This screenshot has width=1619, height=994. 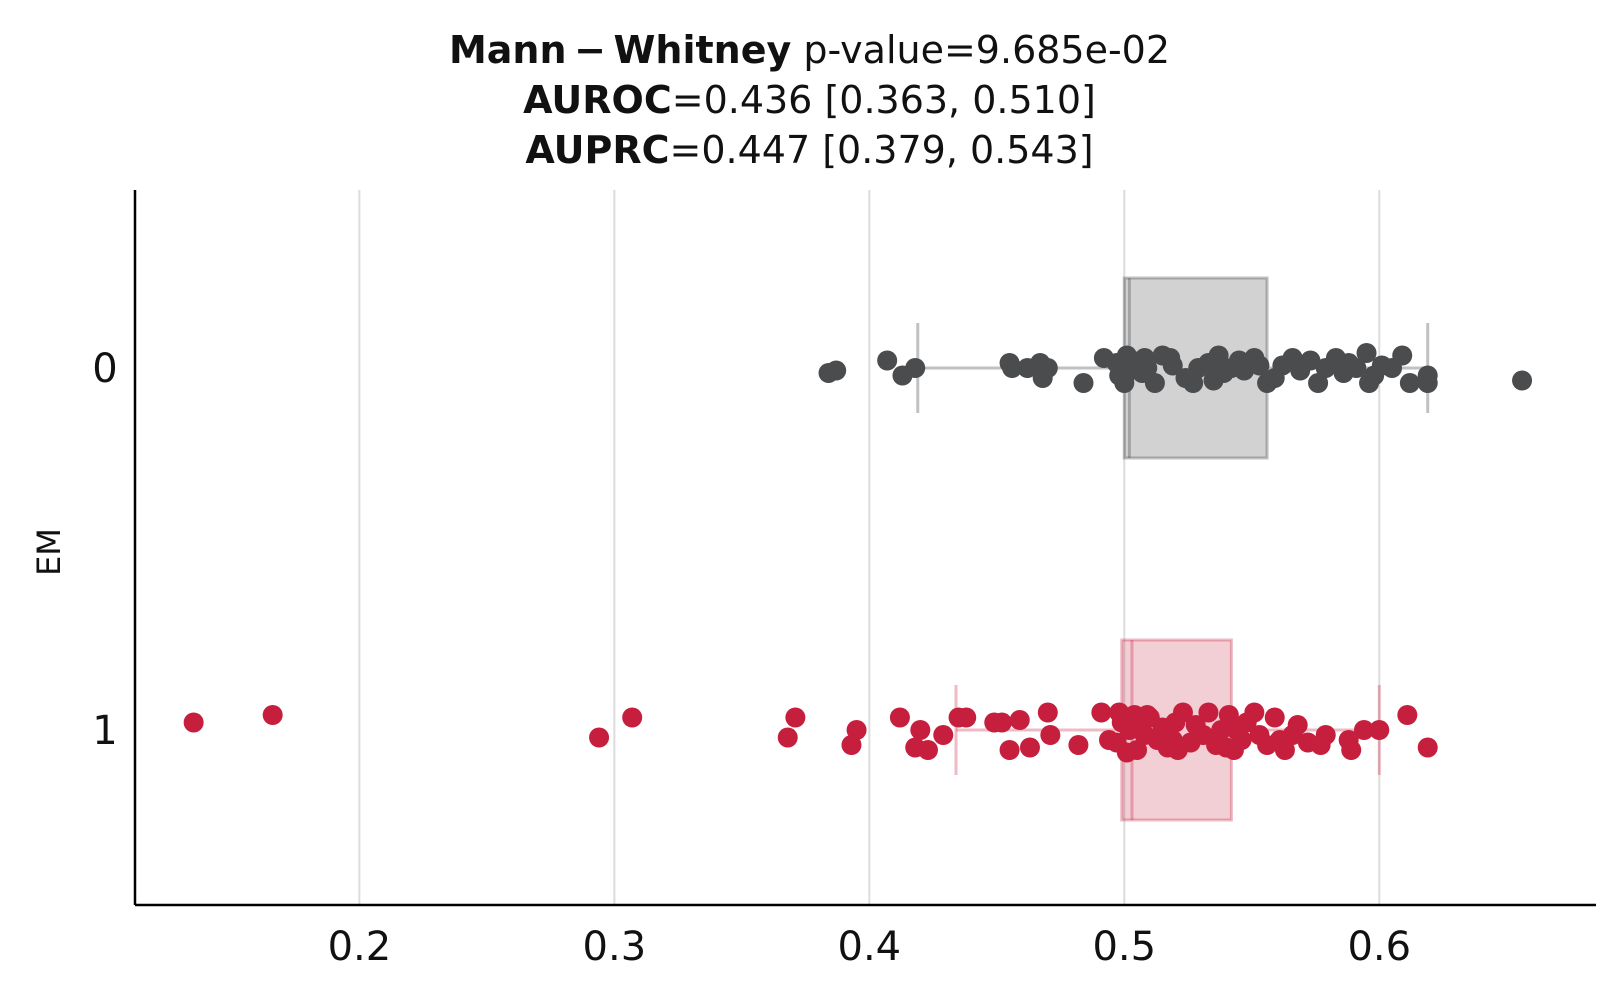 I want to click on auprc-value-text: =0.447 [0.379, 0.543], so click(x=881, y=150).